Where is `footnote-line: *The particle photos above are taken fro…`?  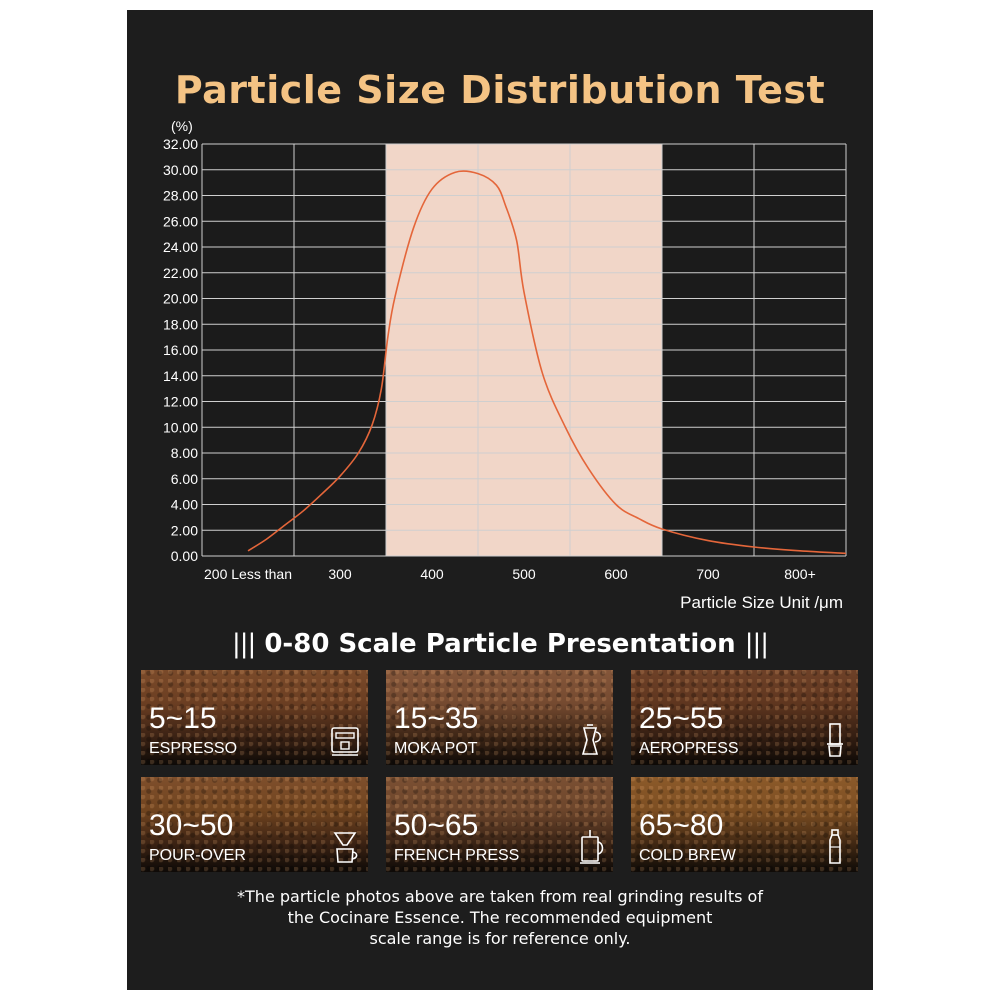
footnote-line: *The particle photos above are taken fro… is located at coordinates (500, 896).